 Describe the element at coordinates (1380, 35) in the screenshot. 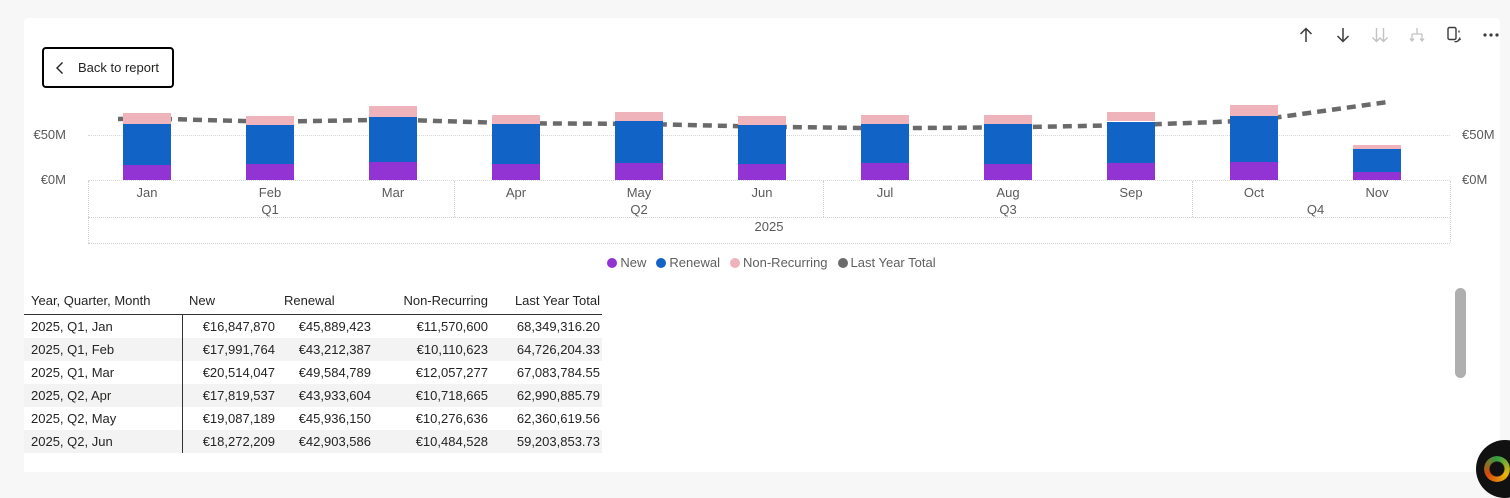

I see `go-to-next-level-icon` at that location.